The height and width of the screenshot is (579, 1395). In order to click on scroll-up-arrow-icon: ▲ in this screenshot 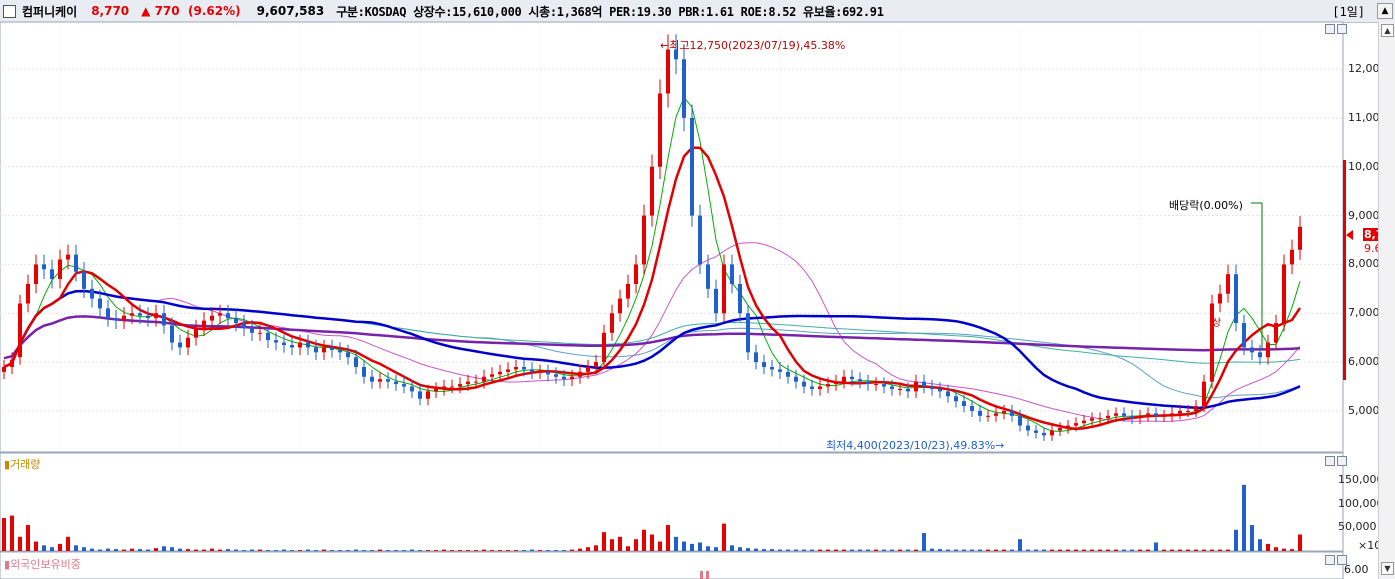, I will do `click(1387, 30)`.